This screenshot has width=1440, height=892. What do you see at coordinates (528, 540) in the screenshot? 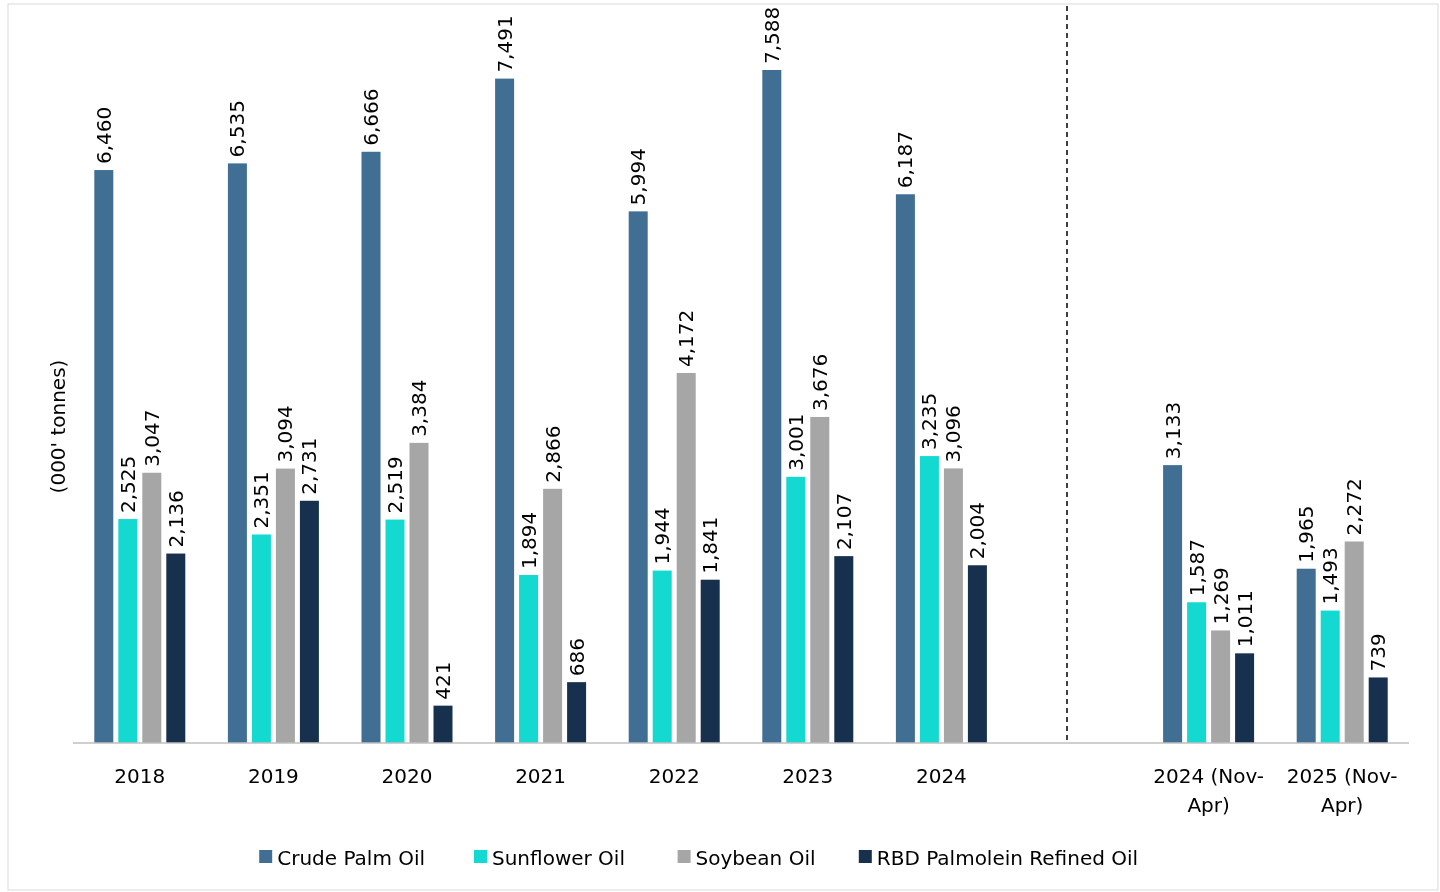
I see `data-label: 1,894` at bounding box center [528, 540].